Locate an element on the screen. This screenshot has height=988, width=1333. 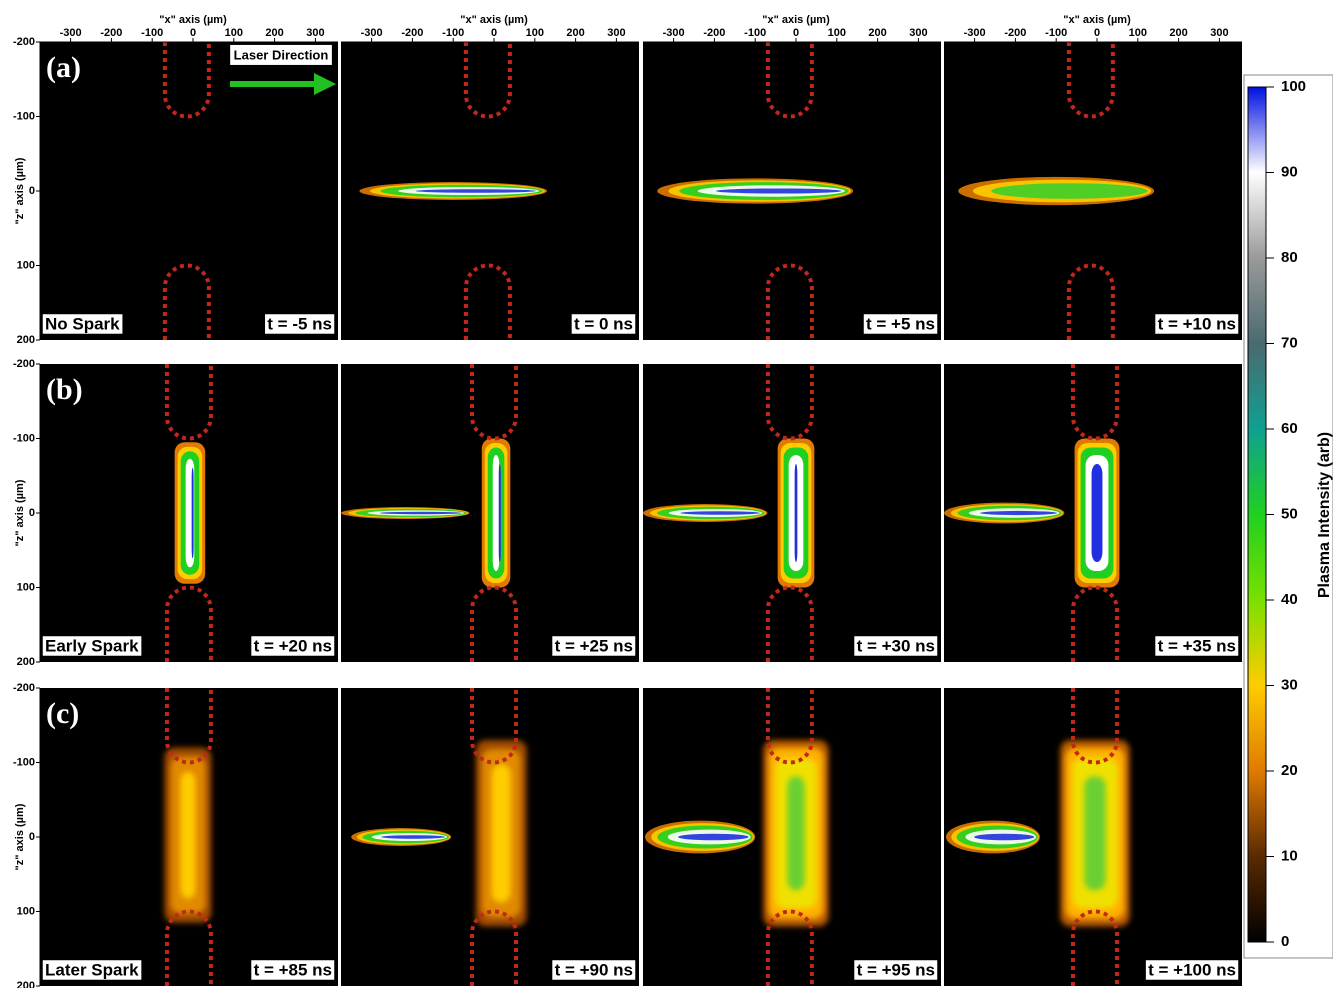
panel: t = +25 ns is located at coordinates (490, 513).